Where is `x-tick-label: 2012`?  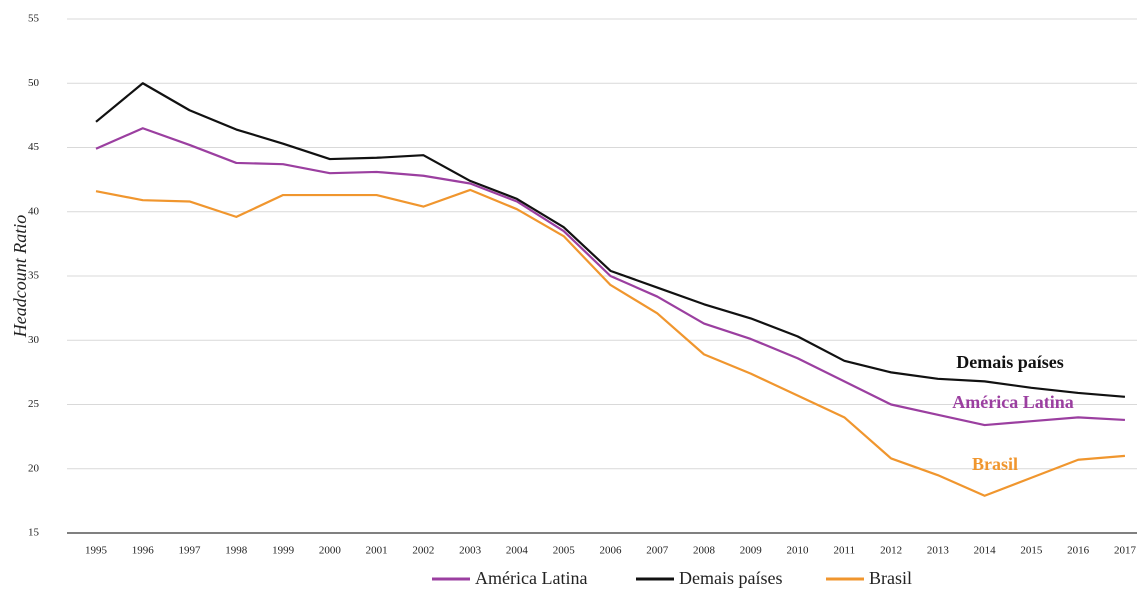 x-tick-label: 2012 is located at coordinates (891, 551).